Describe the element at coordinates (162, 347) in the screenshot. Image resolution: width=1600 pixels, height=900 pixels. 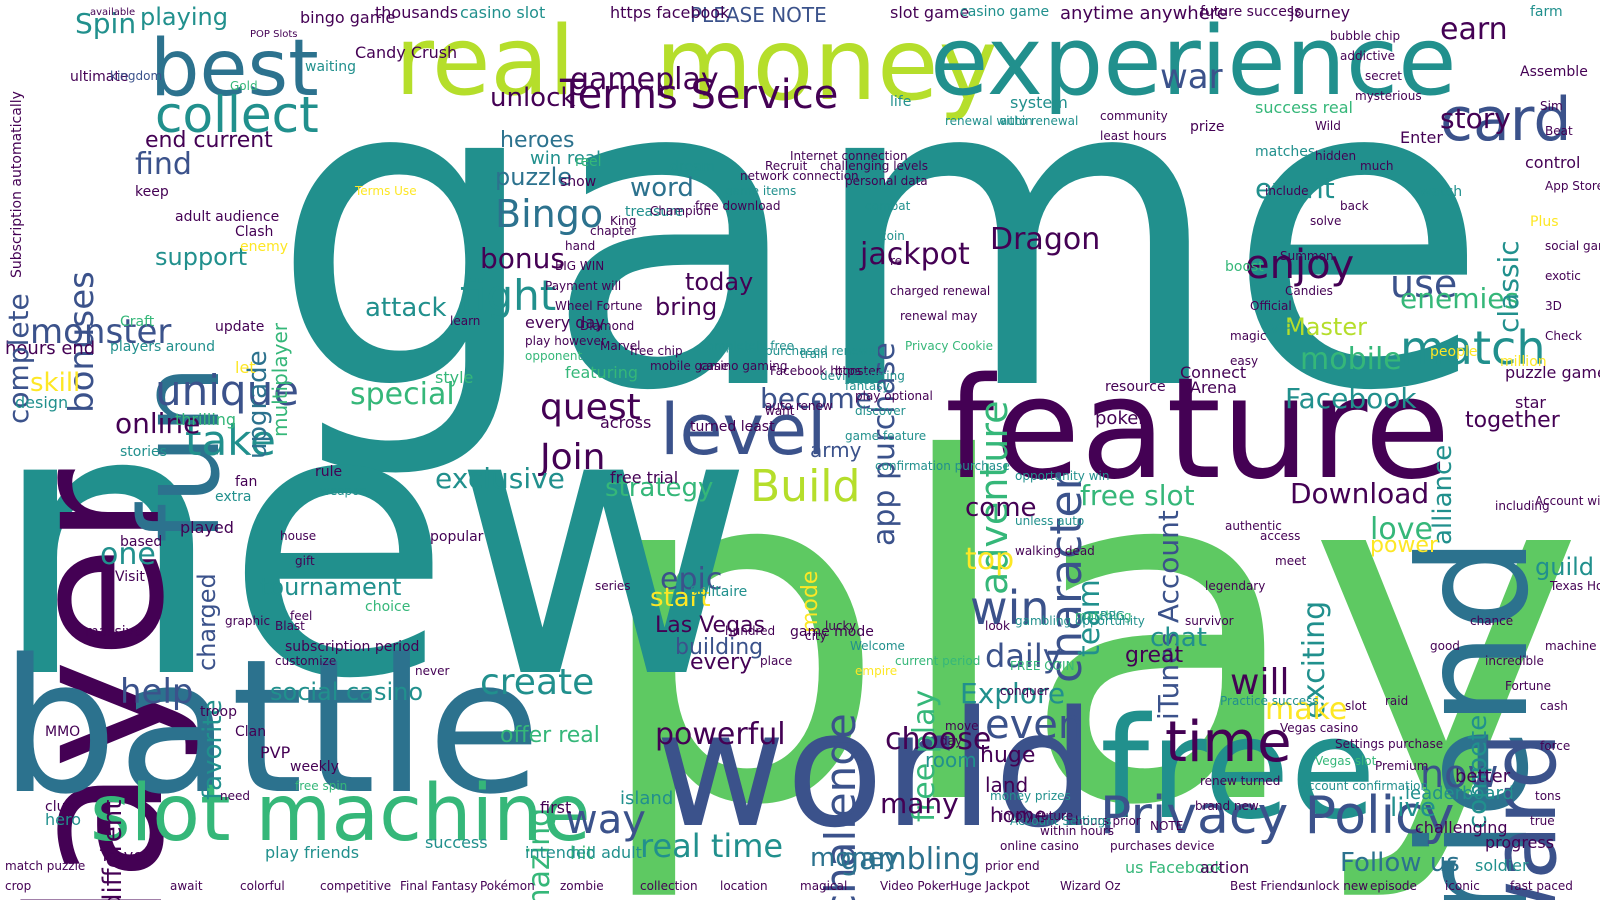
I see `cloud-word: players around` at that location.